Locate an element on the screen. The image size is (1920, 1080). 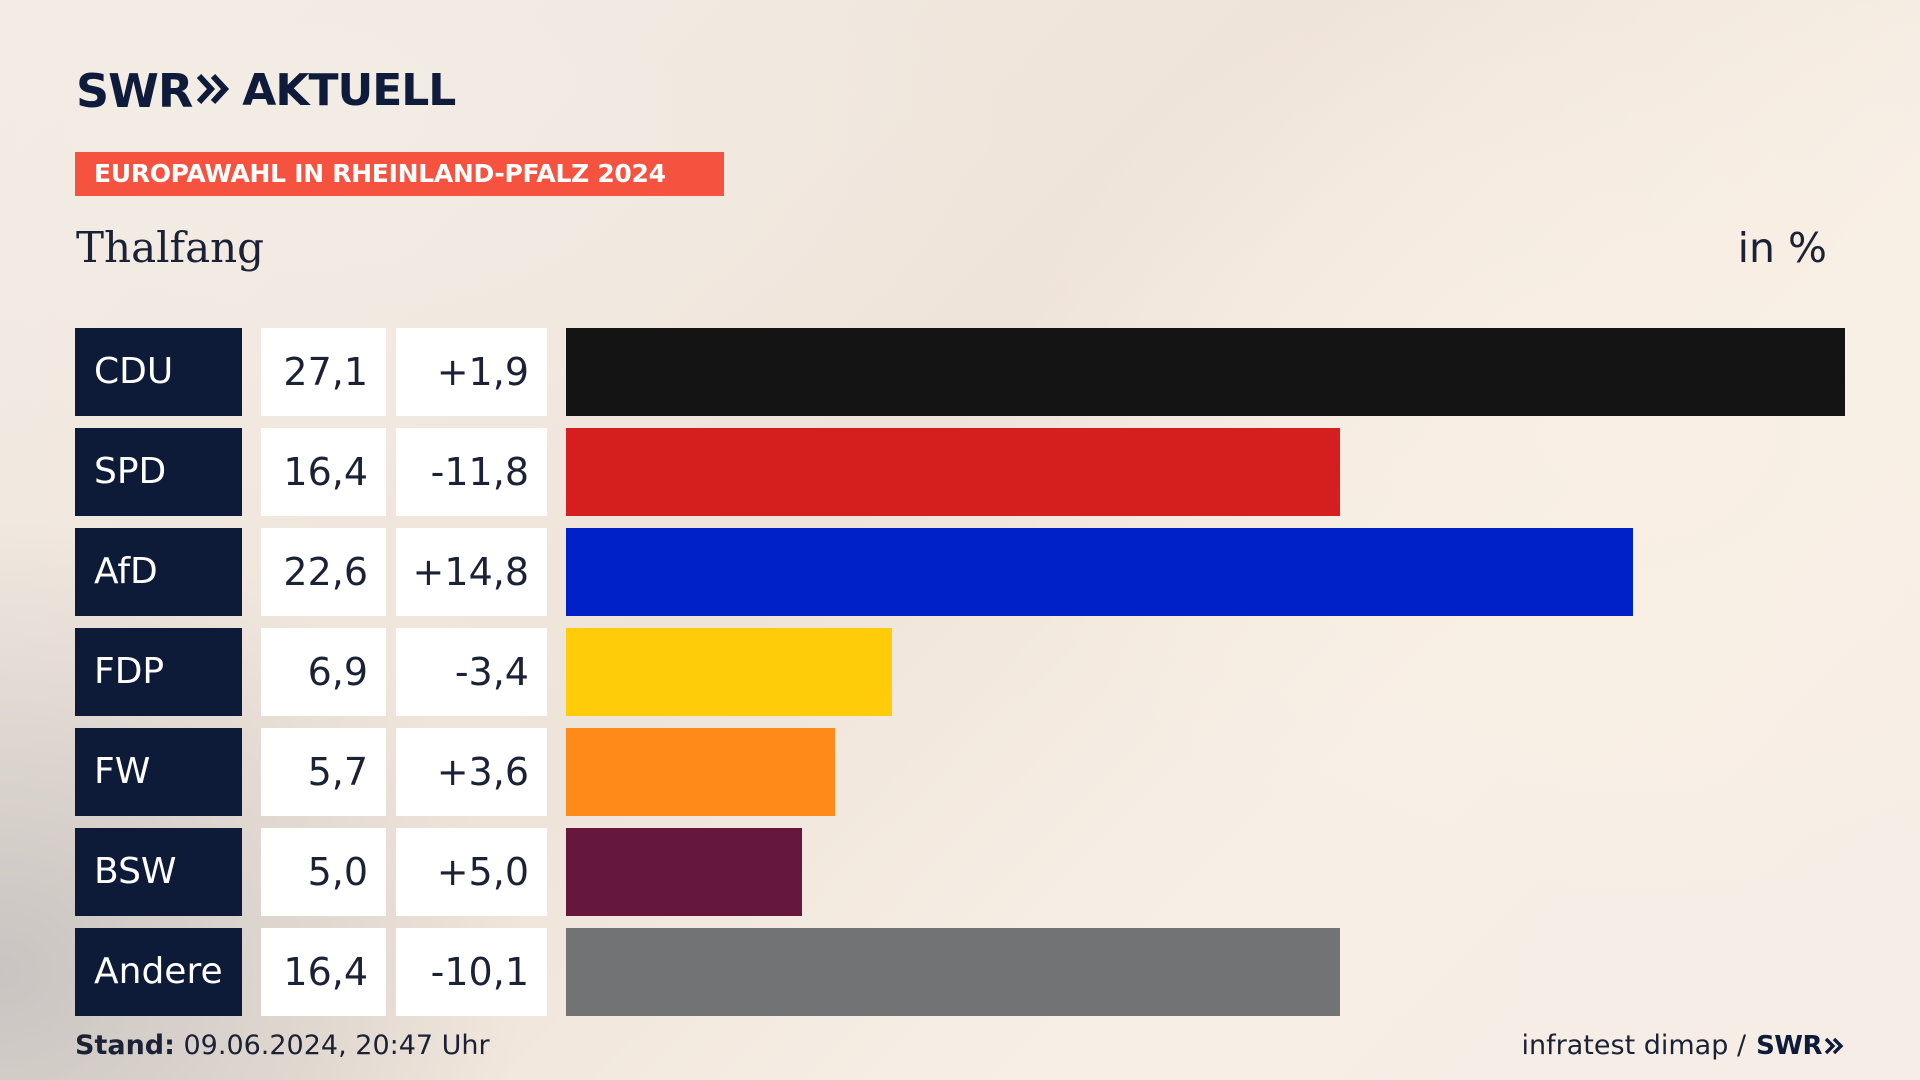
vote-share-label: 22,6 is located at coordinates (323, 572).